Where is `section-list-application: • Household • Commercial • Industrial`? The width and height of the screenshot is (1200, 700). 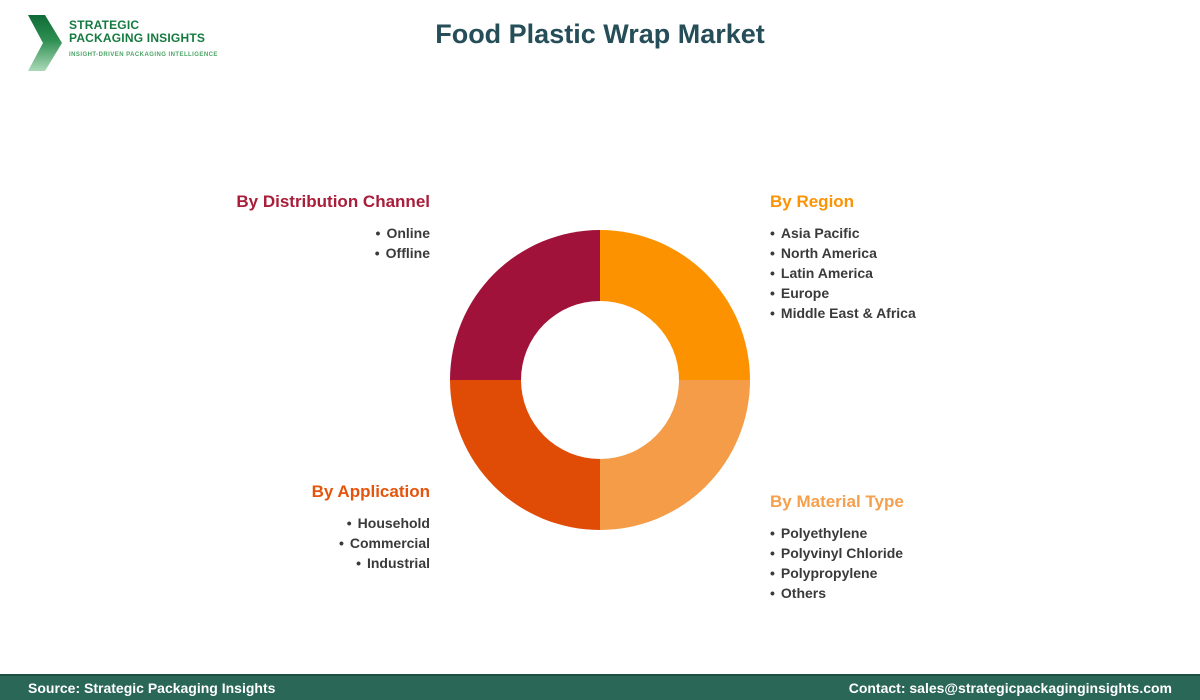
section-list-application: • Household • Commercial • Industrial is located at coordinates (371, 543).